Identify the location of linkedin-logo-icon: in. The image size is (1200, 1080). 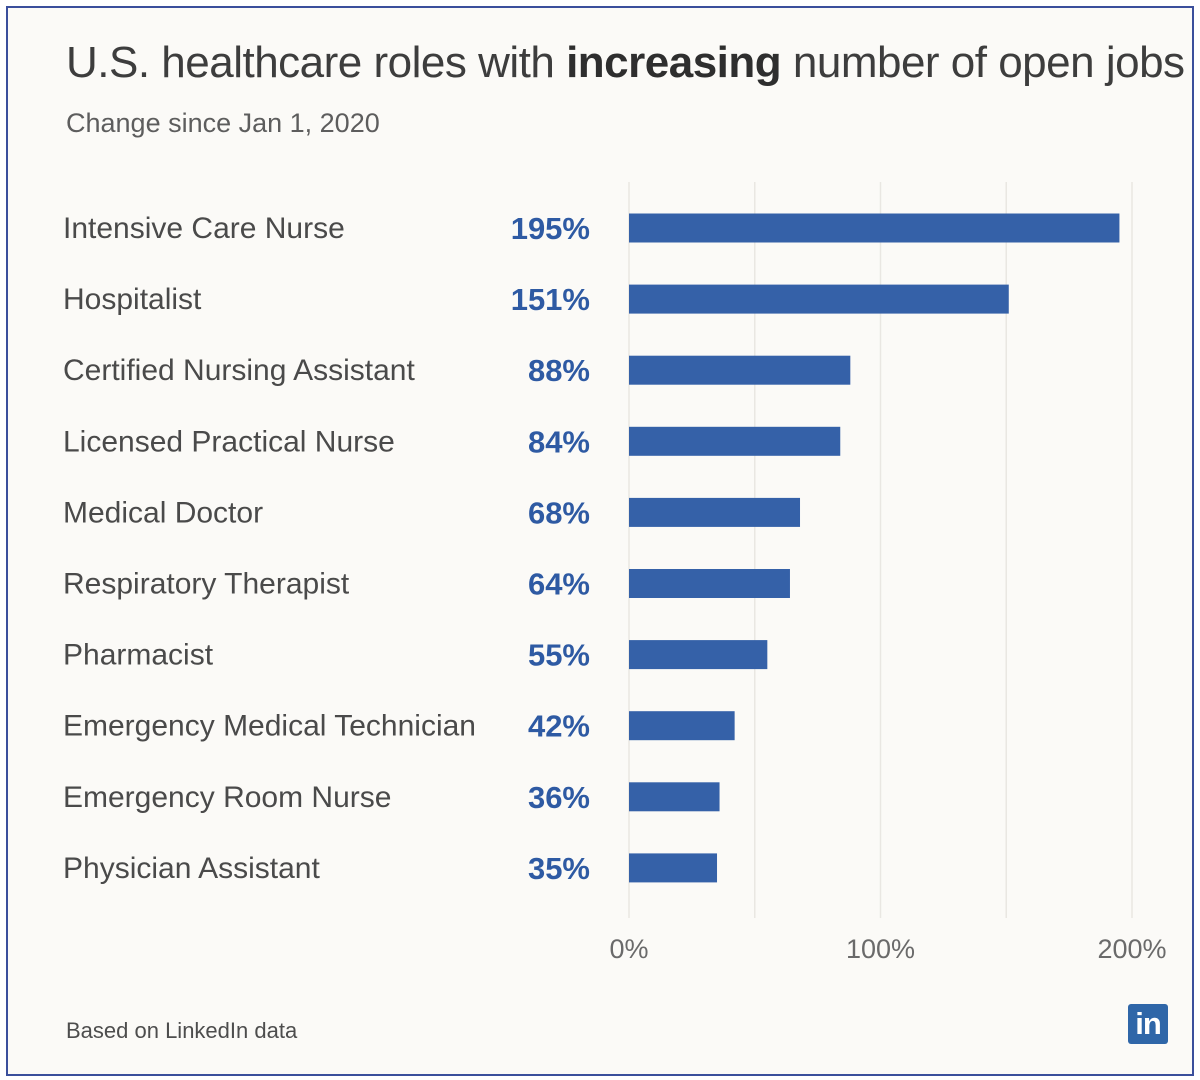
(1148, 1024).